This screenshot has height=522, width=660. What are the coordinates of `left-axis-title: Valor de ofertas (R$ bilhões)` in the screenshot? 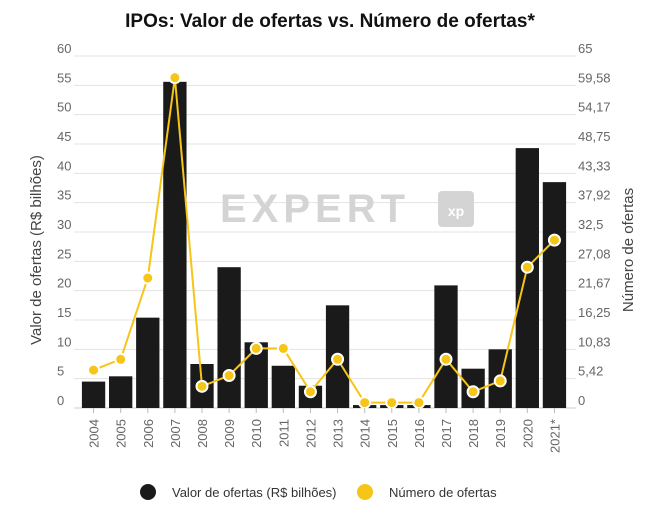 It's located at (36, 250).